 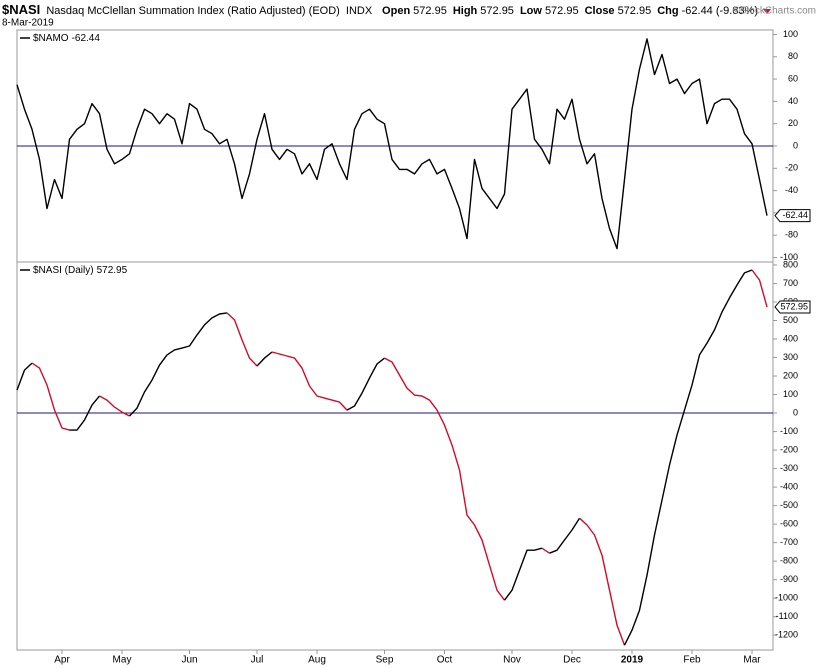 I want to click on x-tick-label: Dec, so click(x=572, y=660).